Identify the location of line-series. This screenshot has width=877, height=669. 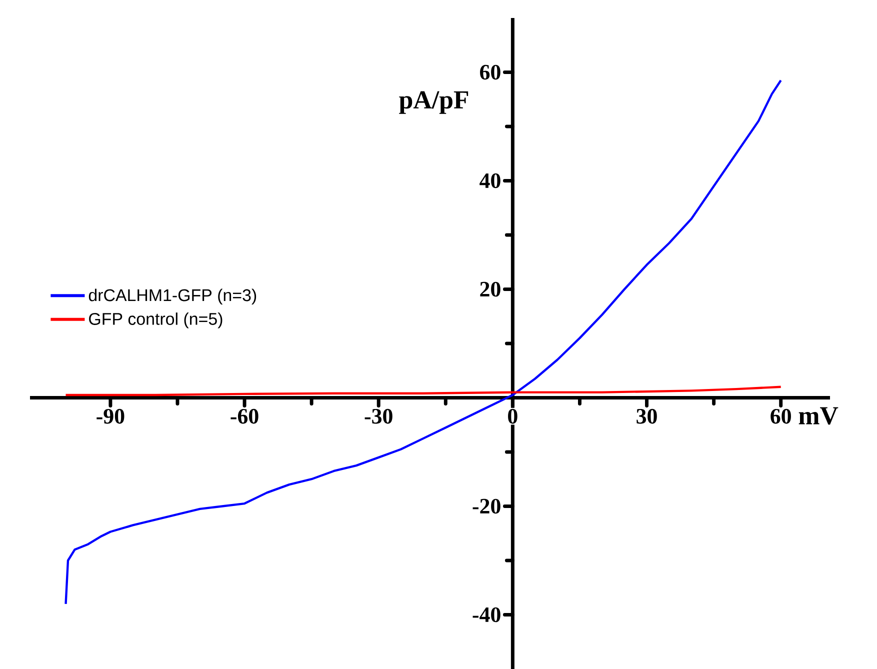
(423, 391).